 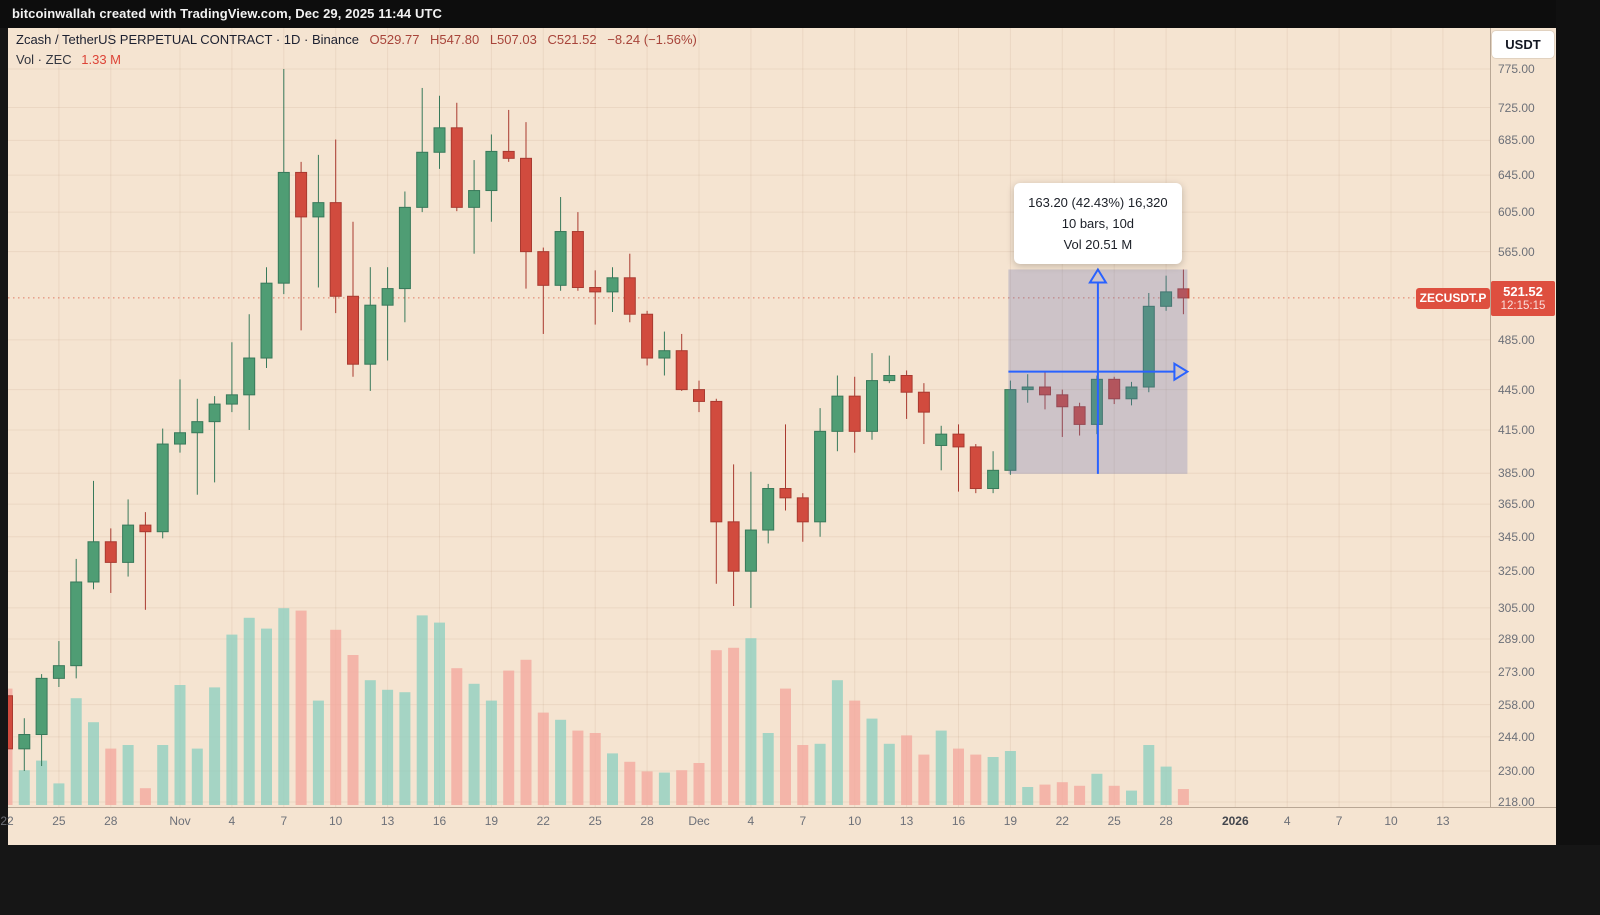 I want to click on price-axis-tick: 258.00, so click(x=1516, y=704).